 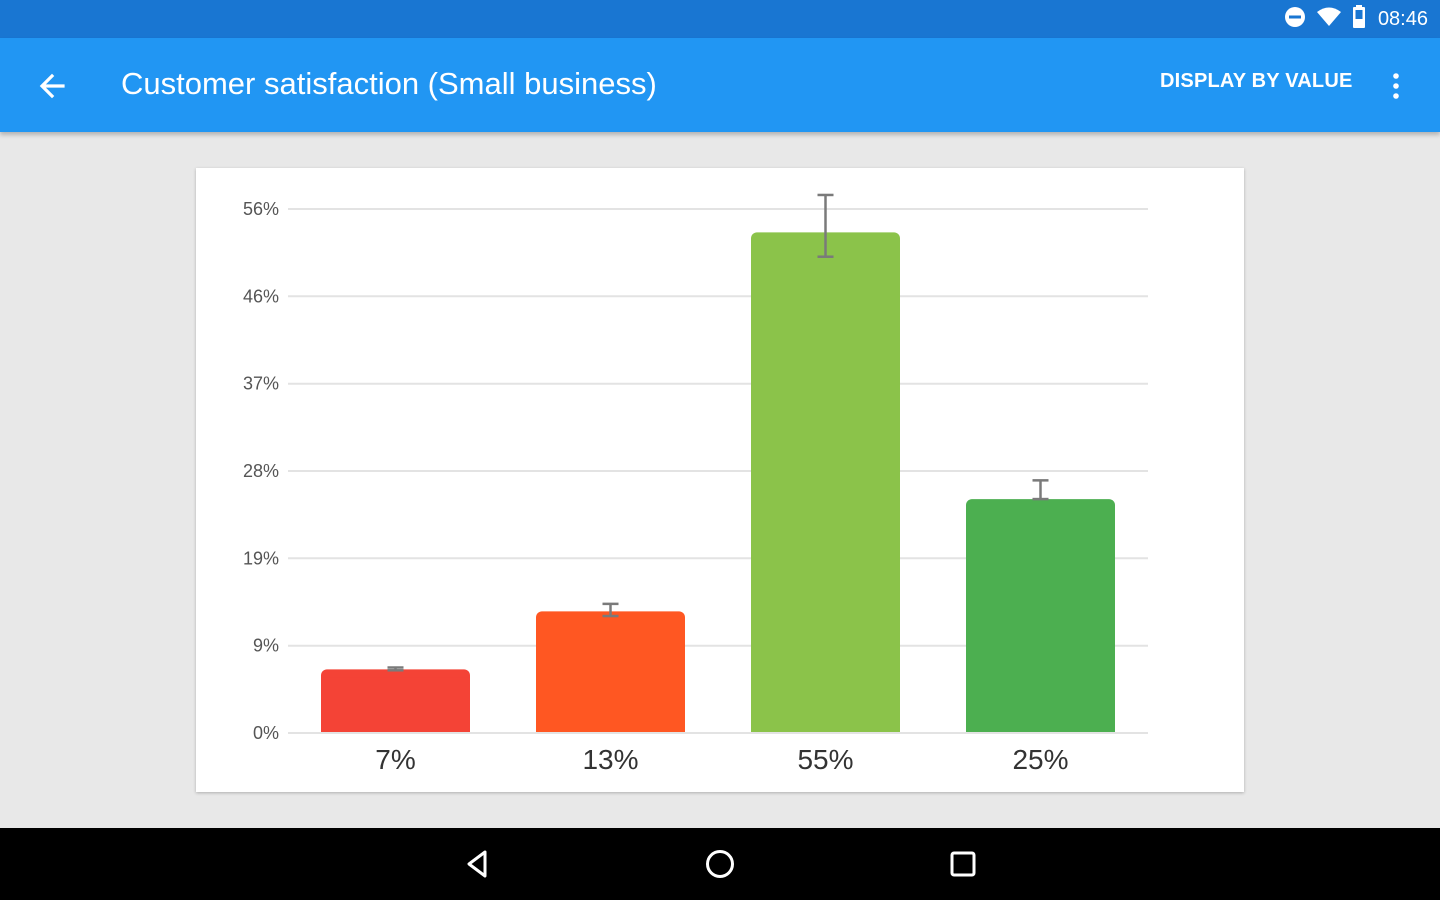 I want to click on home-circle-icon, so click(x=720, y=864).